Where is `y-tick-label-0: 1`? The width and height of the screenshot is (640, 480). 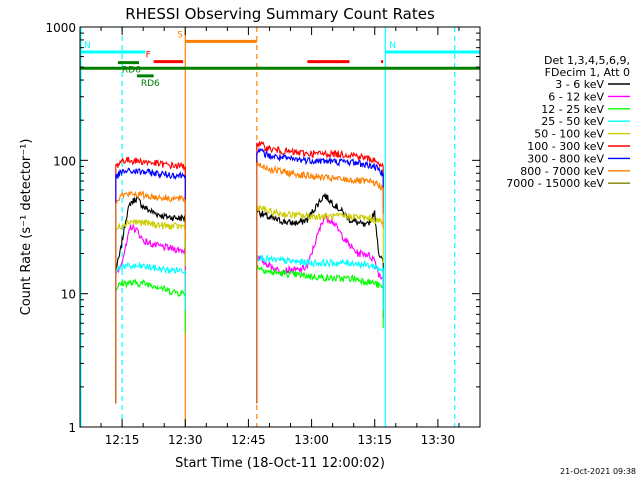
y-tick-label-0: 1 is located at coordinates (72, 428).